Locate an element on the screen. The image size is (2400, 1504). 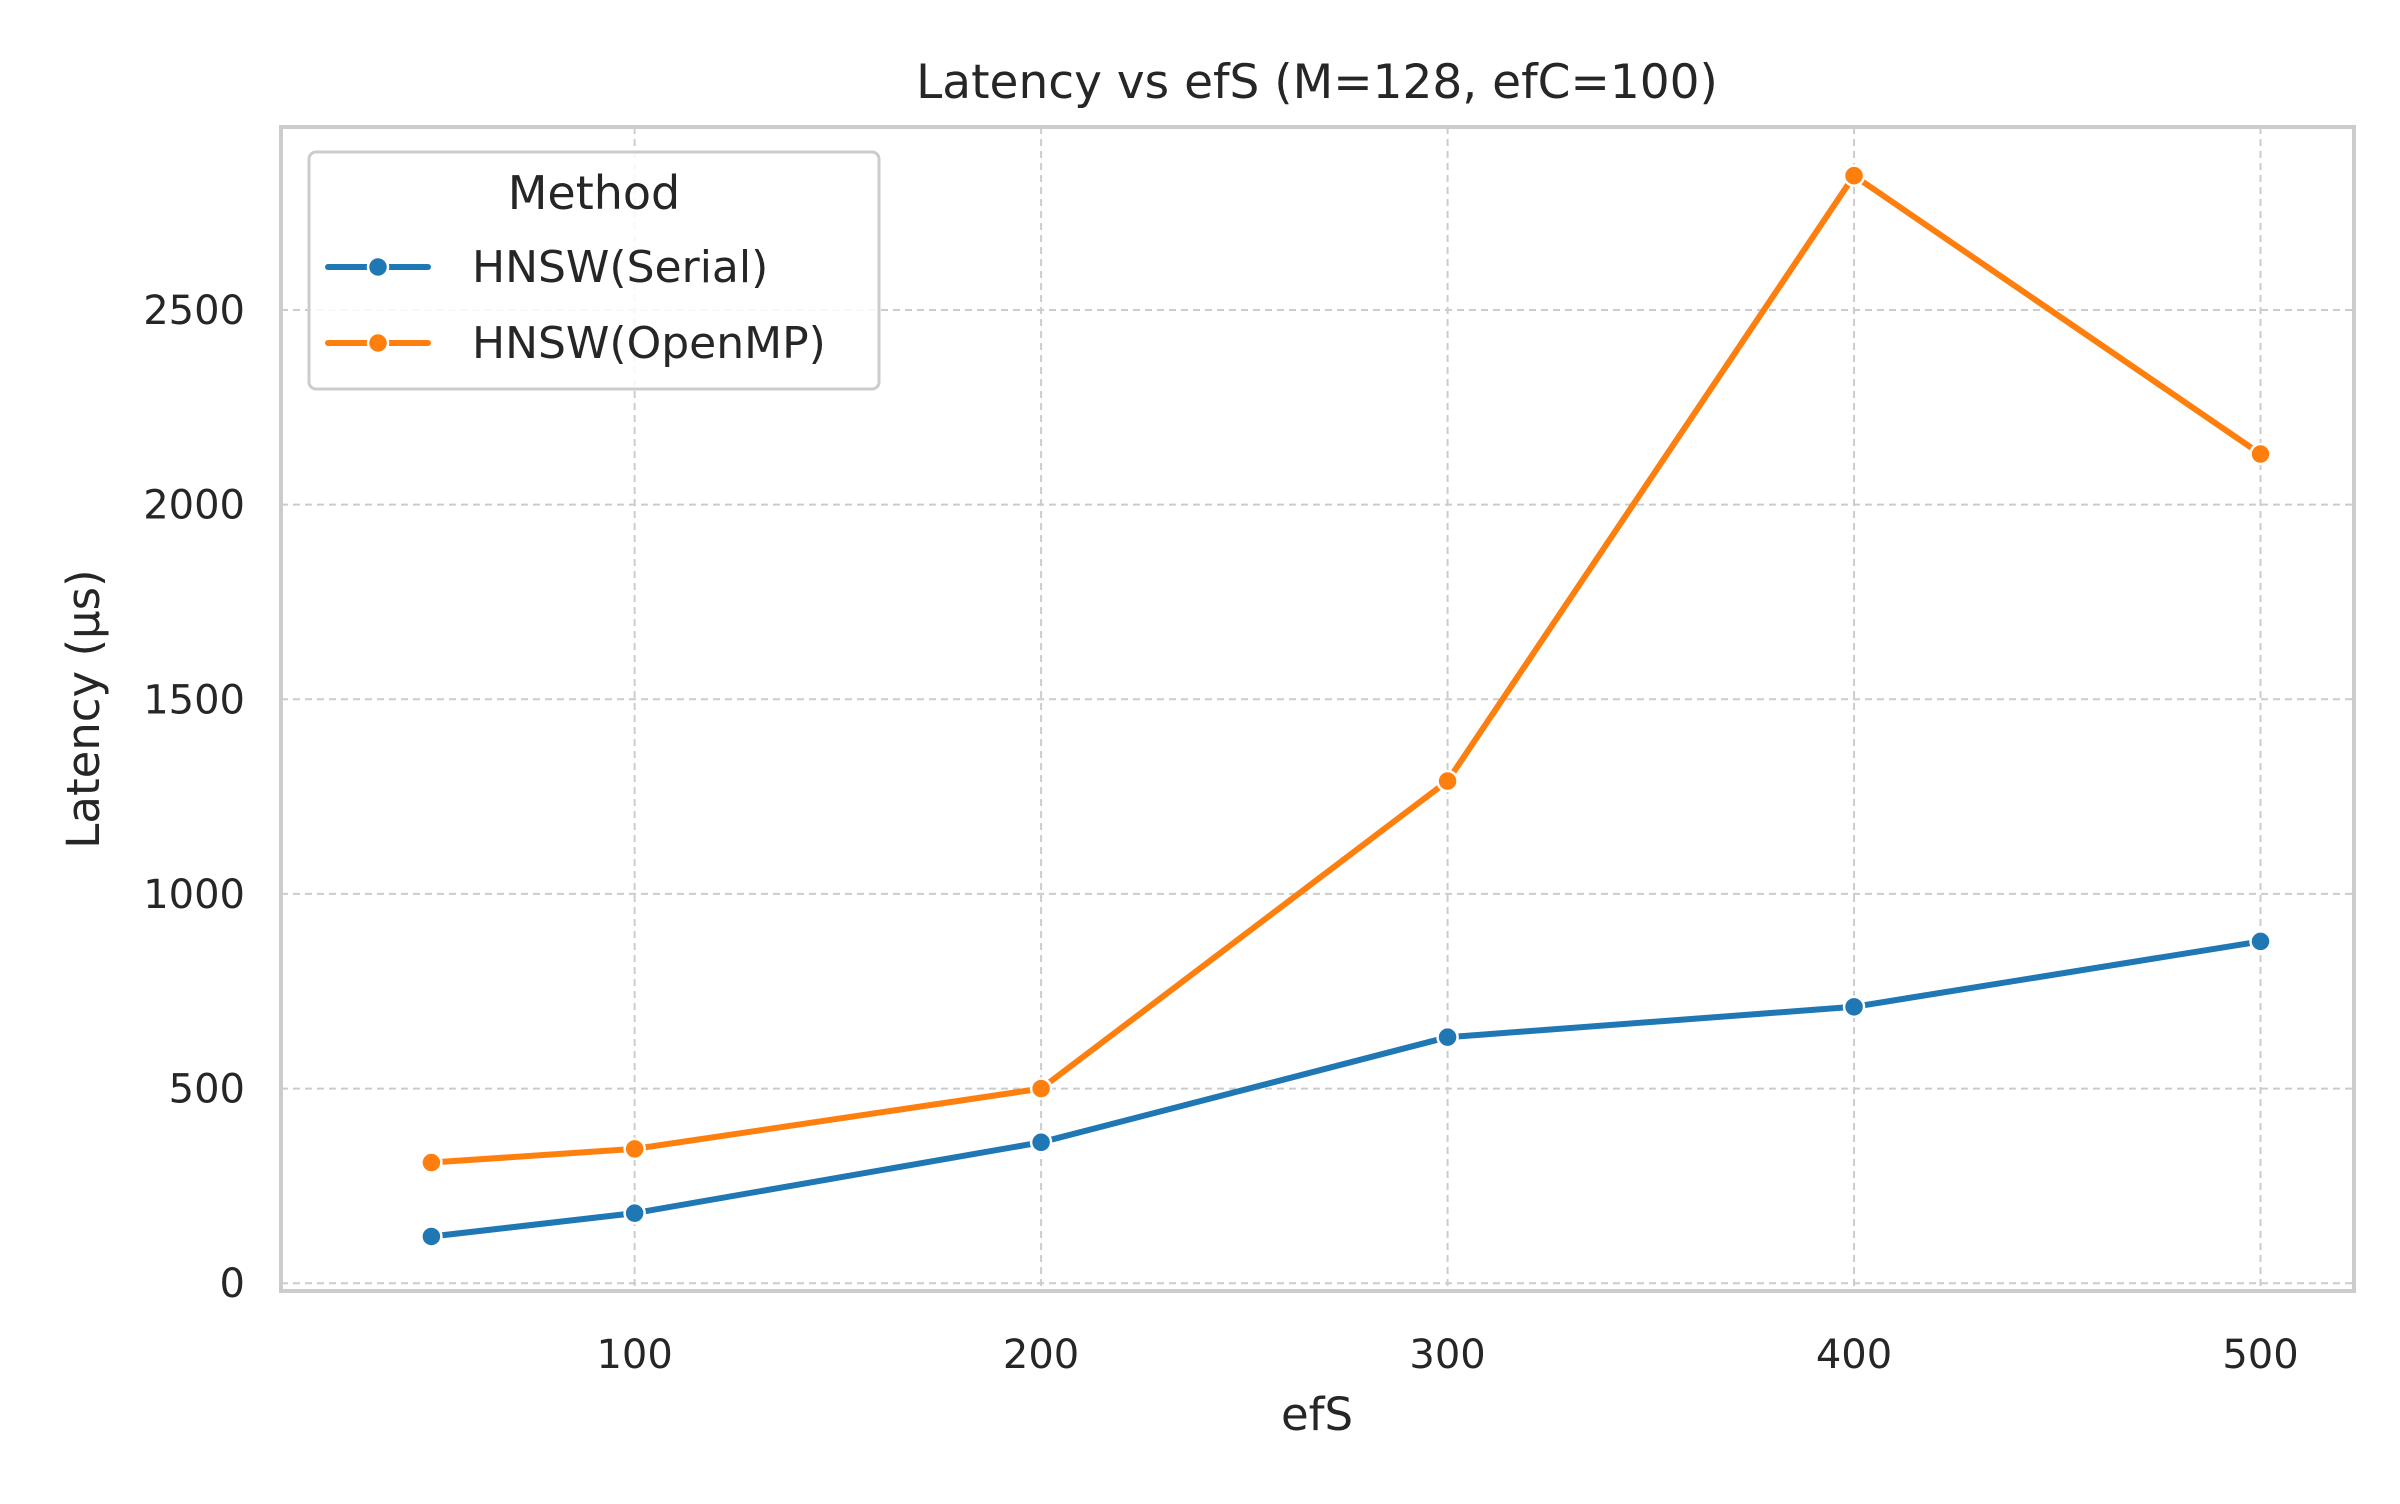
y-tick-label: 2500 is located at coordinates (194, 311).